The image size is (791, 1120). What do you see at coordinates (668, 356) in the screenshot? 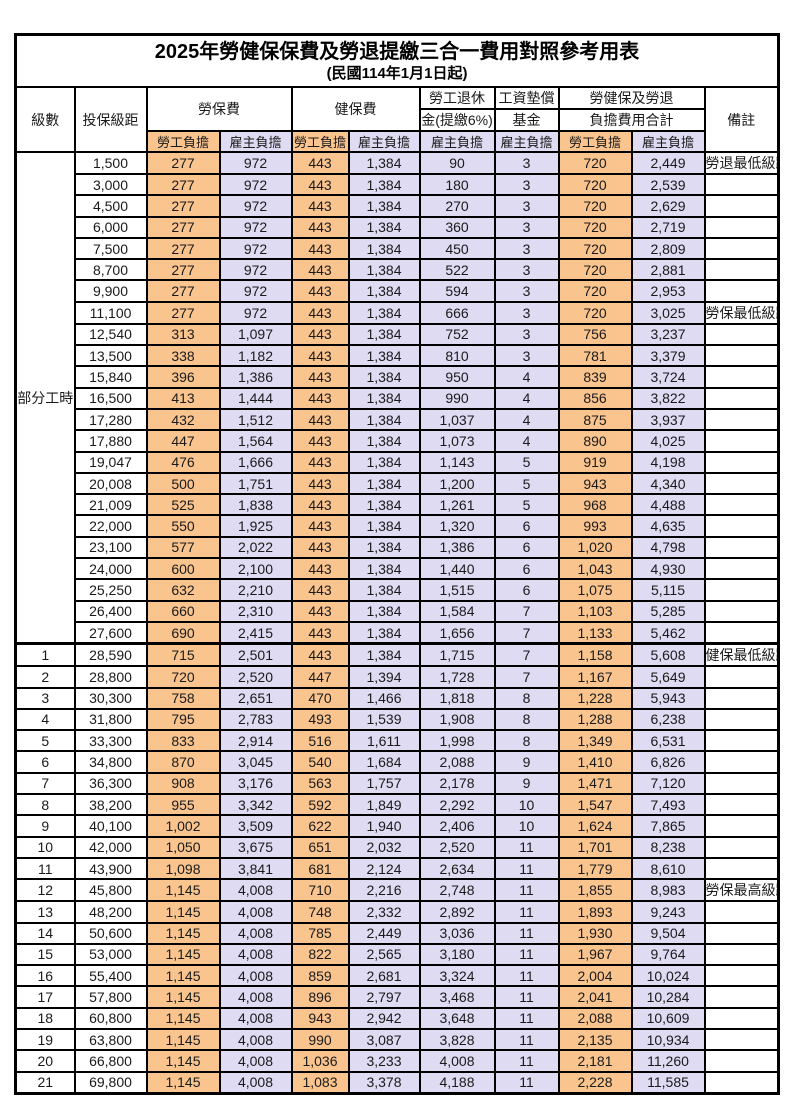
I see `value-cell: 3,379` at bounding box center [668, 356].